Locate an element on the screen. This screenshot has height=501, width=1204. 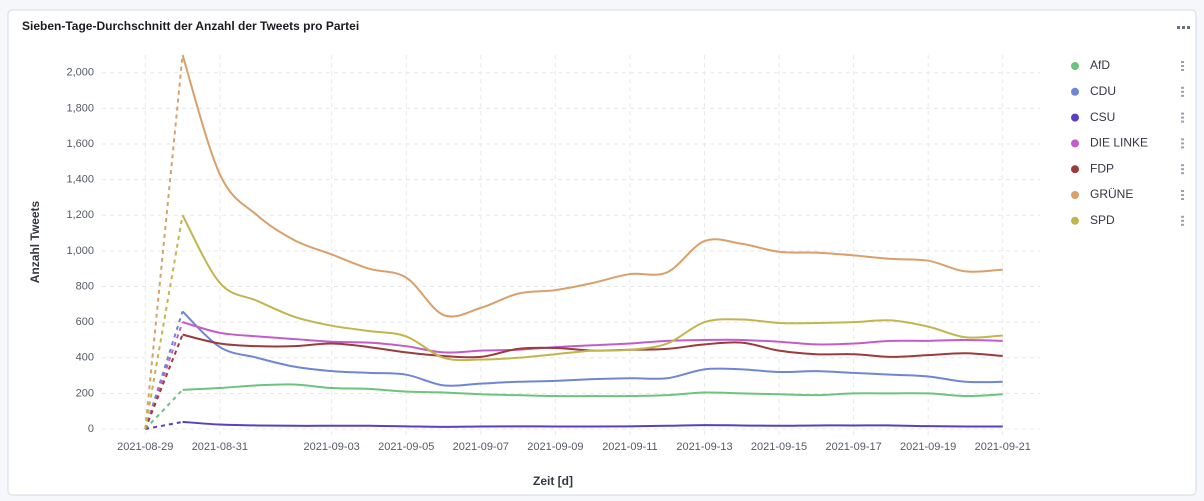
y-axis-label: Anzahl Tweets is located at coordinates (35, 241).